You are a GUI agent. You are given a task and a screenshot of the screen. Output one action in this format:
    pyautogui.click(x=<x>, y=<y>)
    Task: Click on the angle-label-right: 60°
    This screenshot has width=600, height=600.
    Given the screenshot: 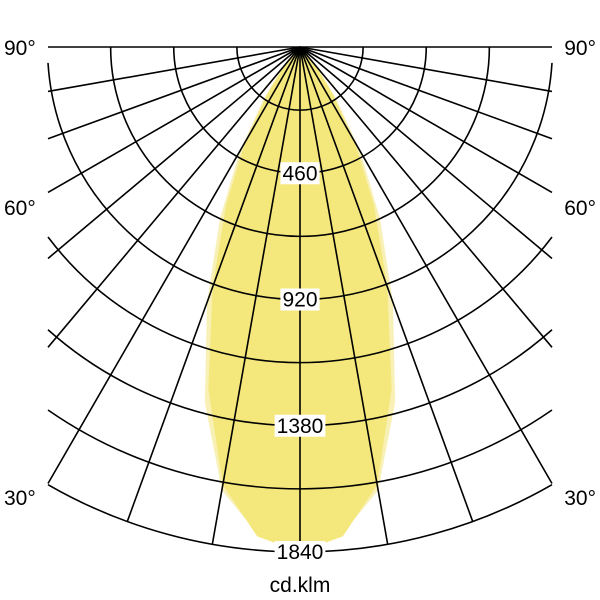 What is the action you would take?
    pyautogui.click(x=580, y=208)
    